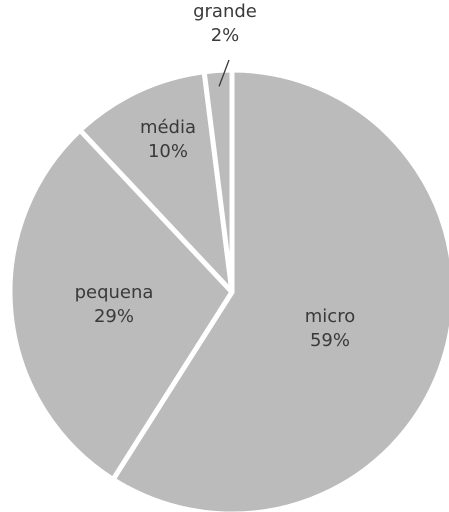  Describe the element at coordinates (225, 11) in the screenshot. I see `slice-label-grande: grande` at that location.